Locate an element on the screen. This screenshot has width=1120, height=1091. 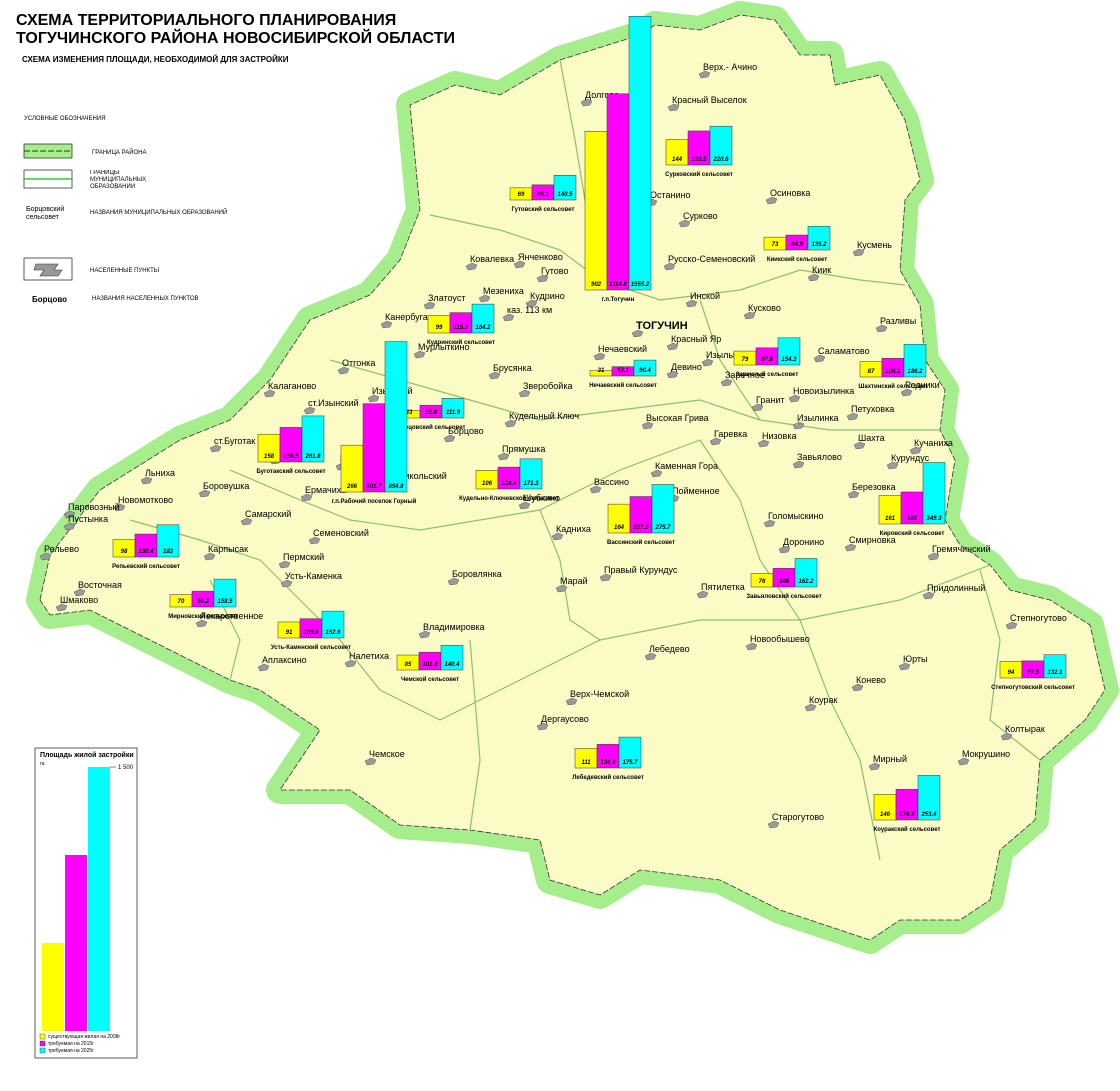
bar-value: 106 is located at coordinates (784, 582).